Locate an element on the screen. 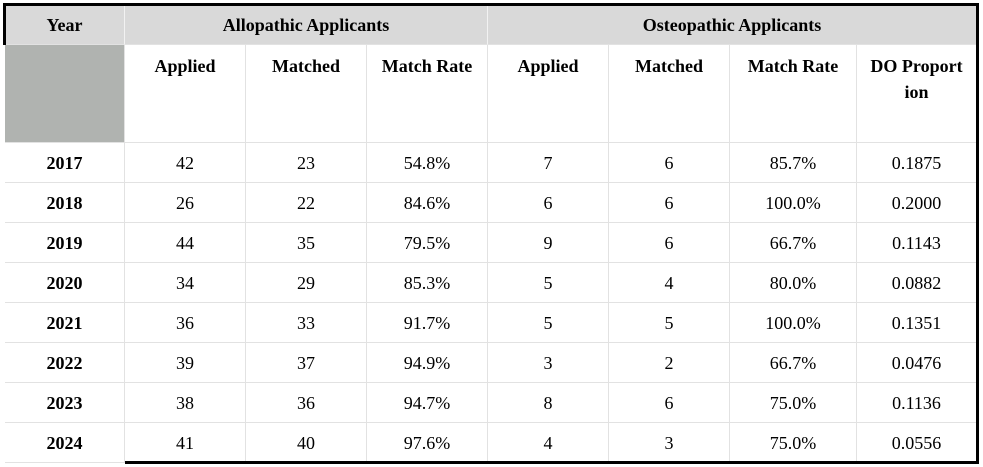 This screenshot has height=467, width=983. table-cell: 35 is located at coordinates (306, 243).